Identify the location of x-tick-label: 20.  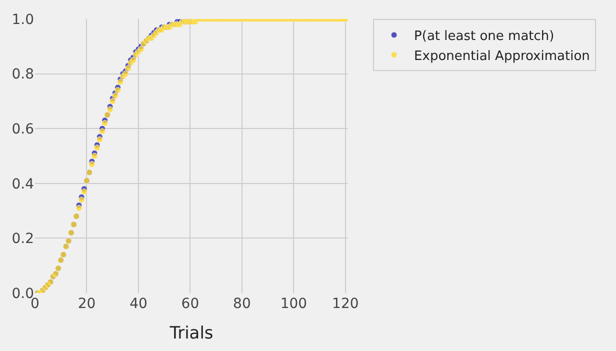
(87, 304).